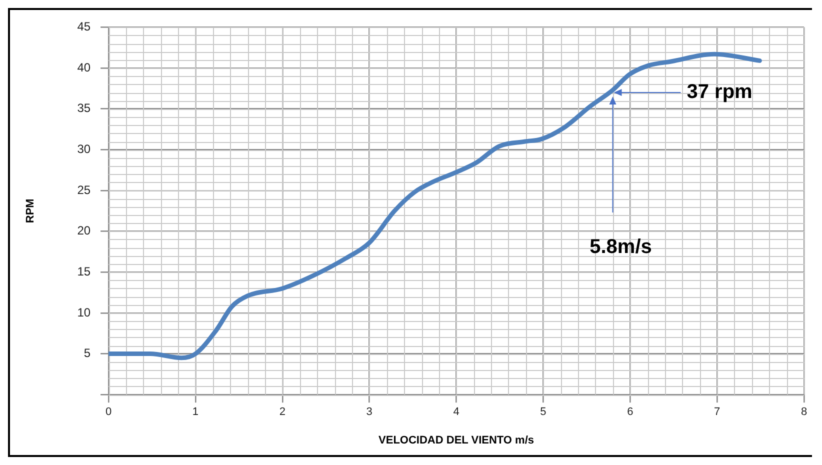 Image resolution: width=822 pixels, height=465 pixels. I want to click on annotation: 5.8m/s, so click(621, 247).